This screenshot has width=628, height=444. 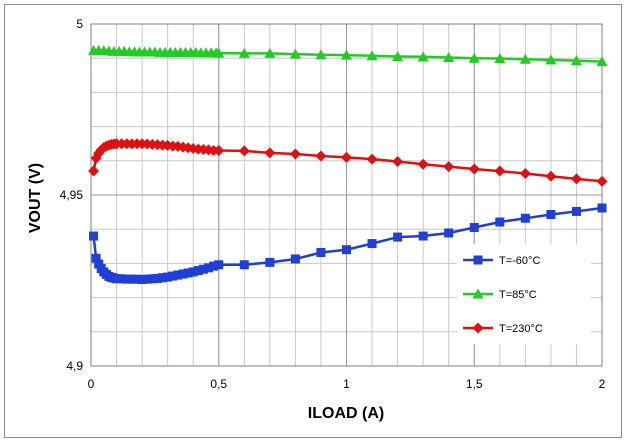 I want to click on x-tick-label: 0,5, so click(x=218, y=384).